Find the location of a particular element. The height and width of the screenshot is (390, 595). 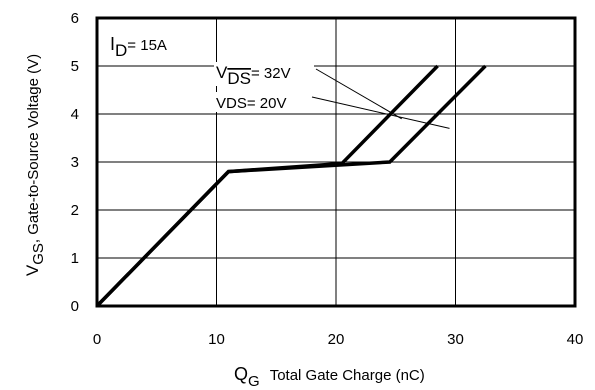

x-tick-label-0: 0 is located at coordinates (97, 339).